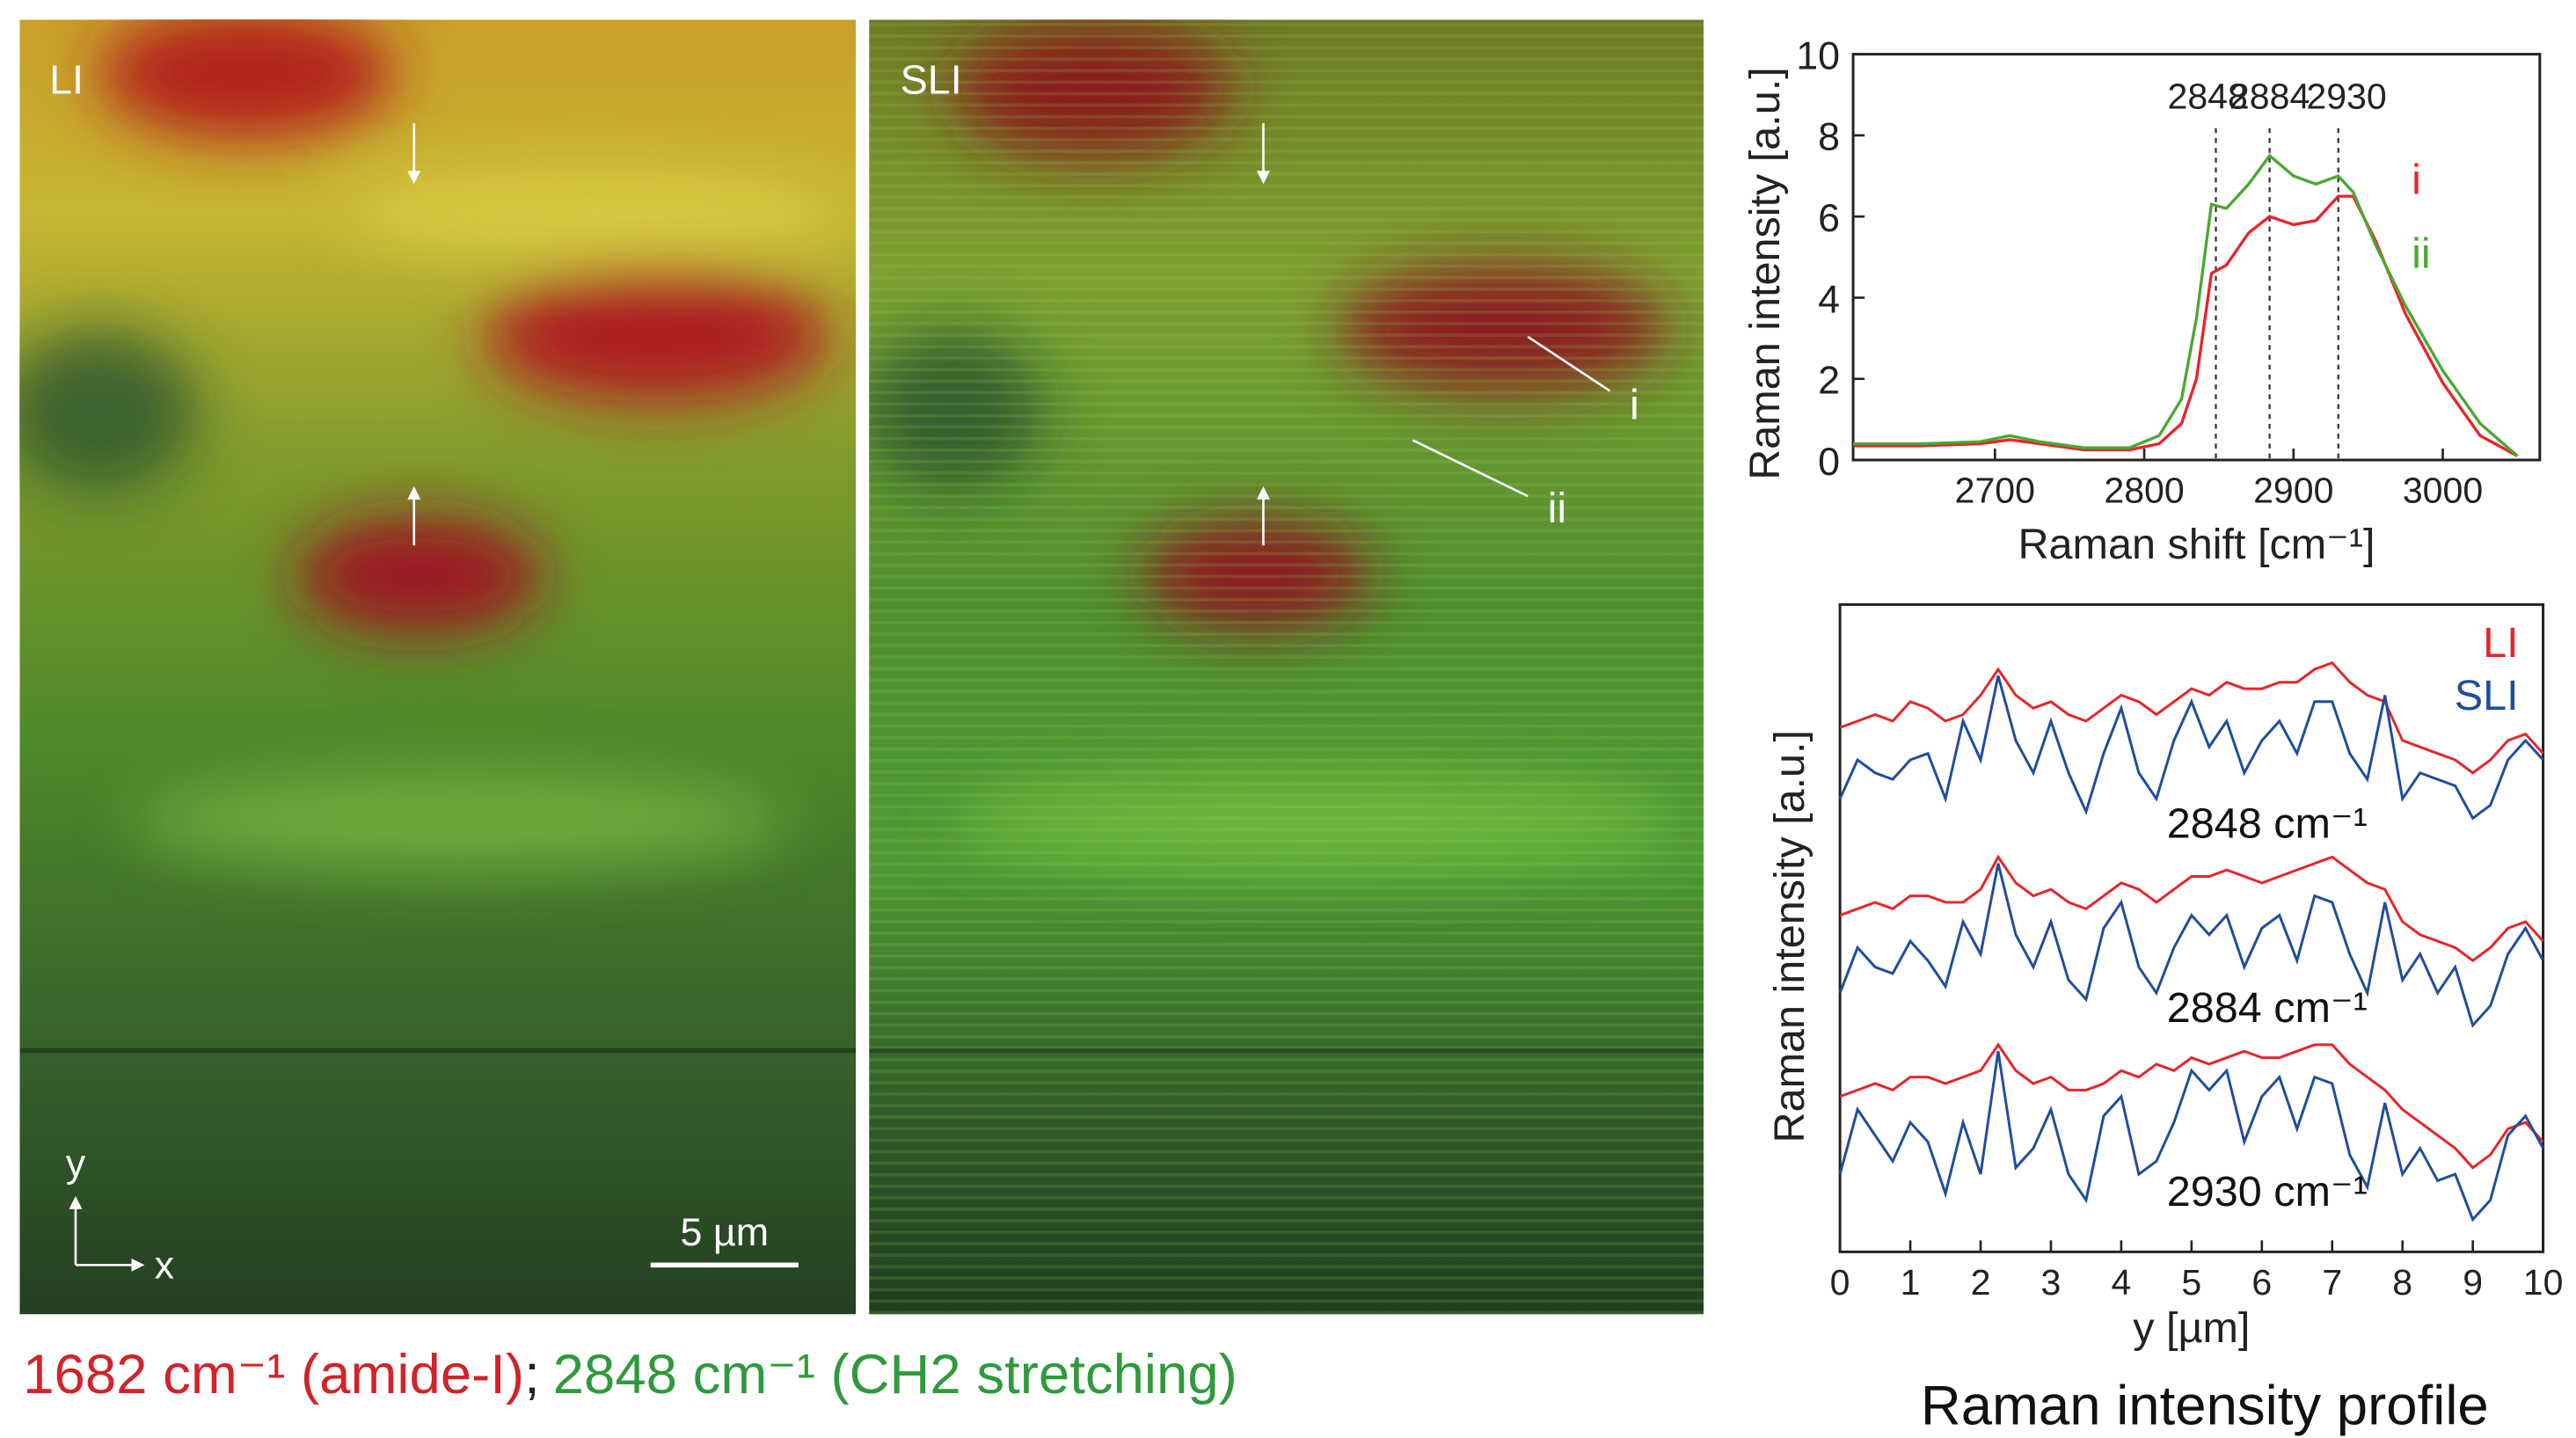 The width and height of the screenshot is (2576, 1438). Describe the element at coordinates (1911, 1282) in the screenshot. I see `x-tick-label: 1` at that location.